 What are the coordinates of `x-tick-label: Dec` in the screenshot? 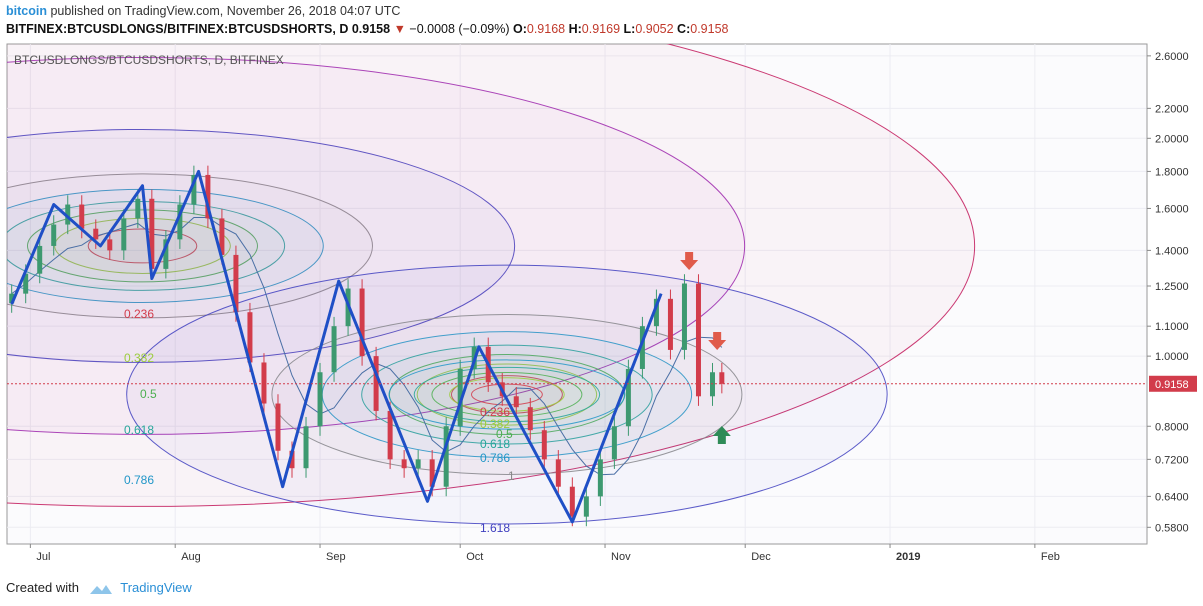 It's located at (761, 557).